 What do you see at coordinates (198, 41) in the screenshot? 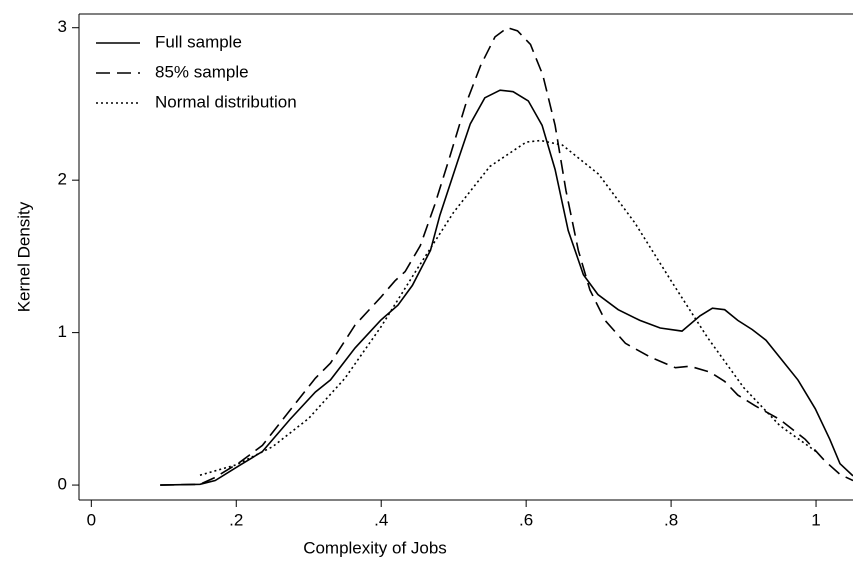
I see `legend-label: Full sample` at bounding box center [198, 41].